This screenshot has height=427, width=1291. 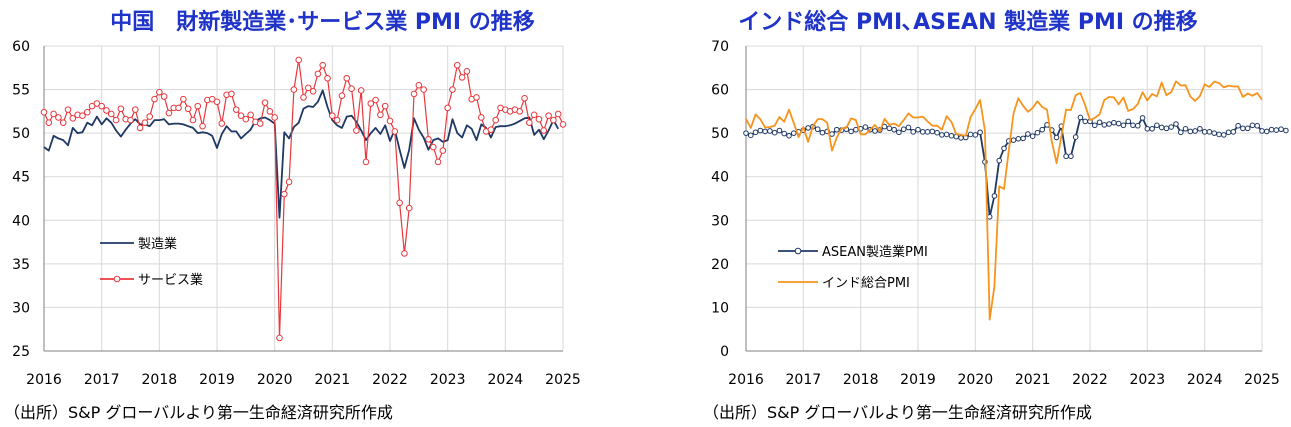 I want to click on x-tick-label: 2021, so click(x=333, y=380).